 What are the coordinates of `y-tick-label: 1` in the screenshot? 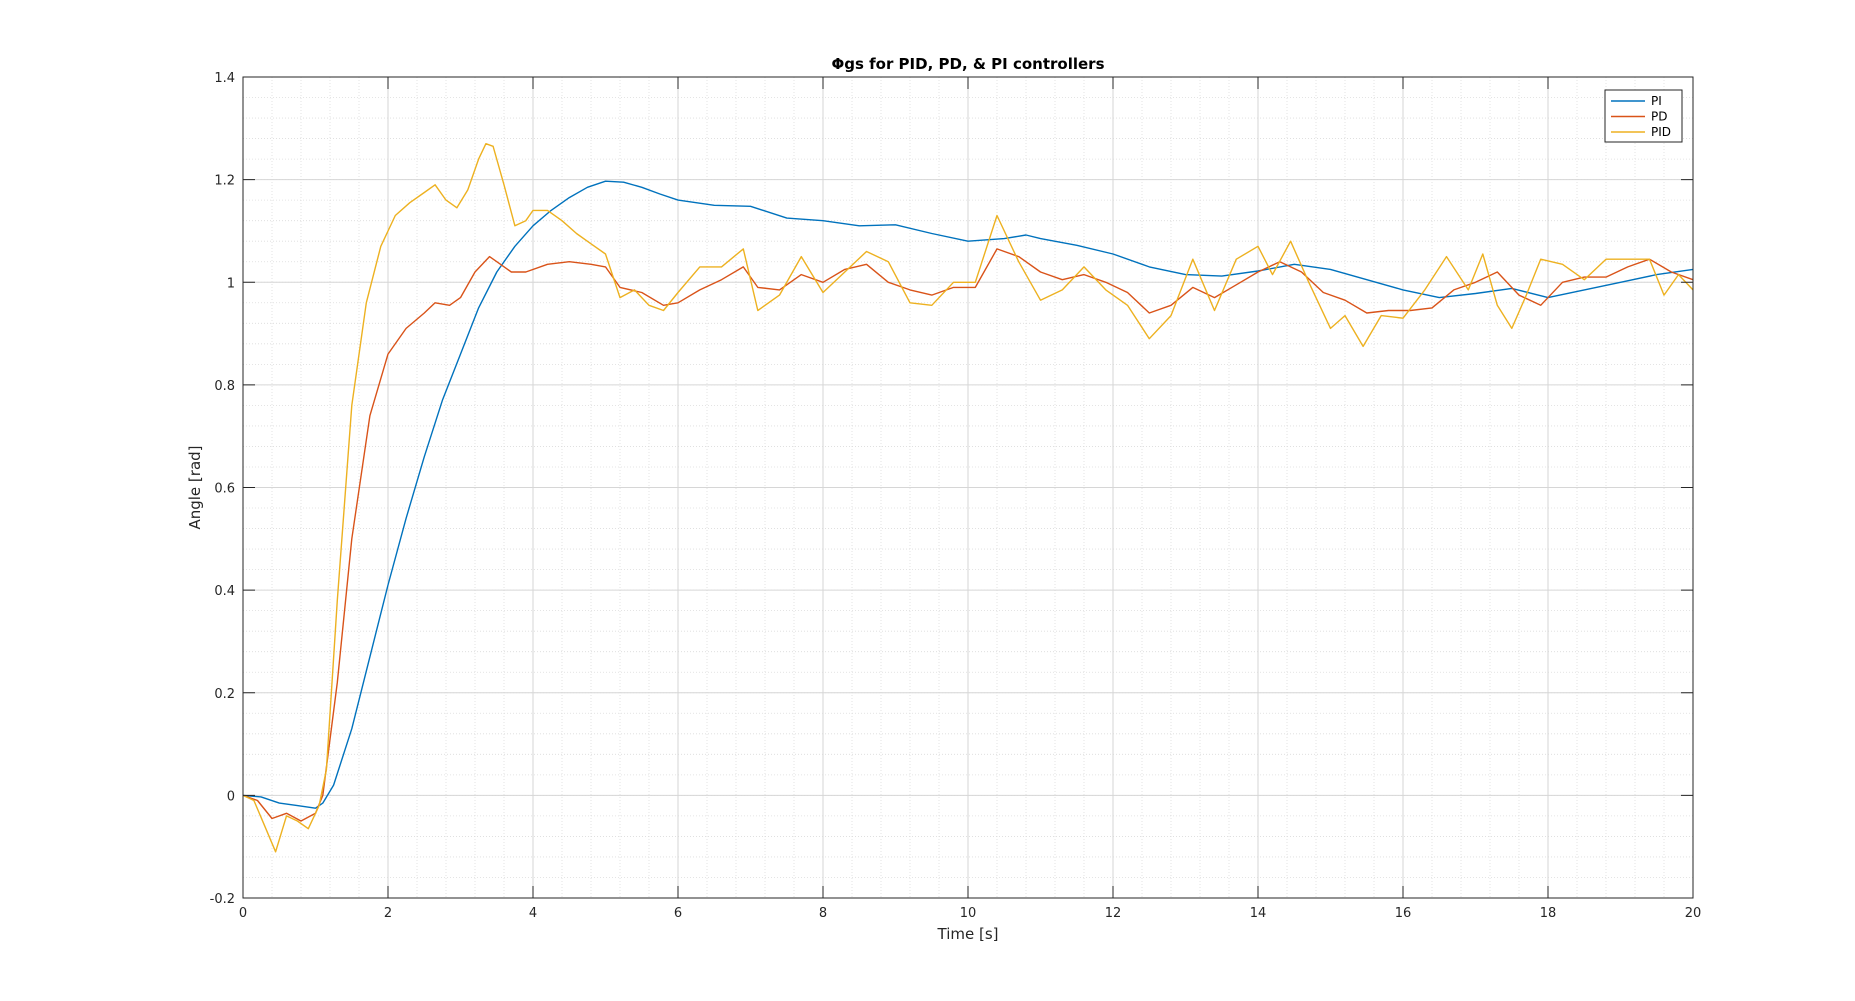 It's located at (231, 283).